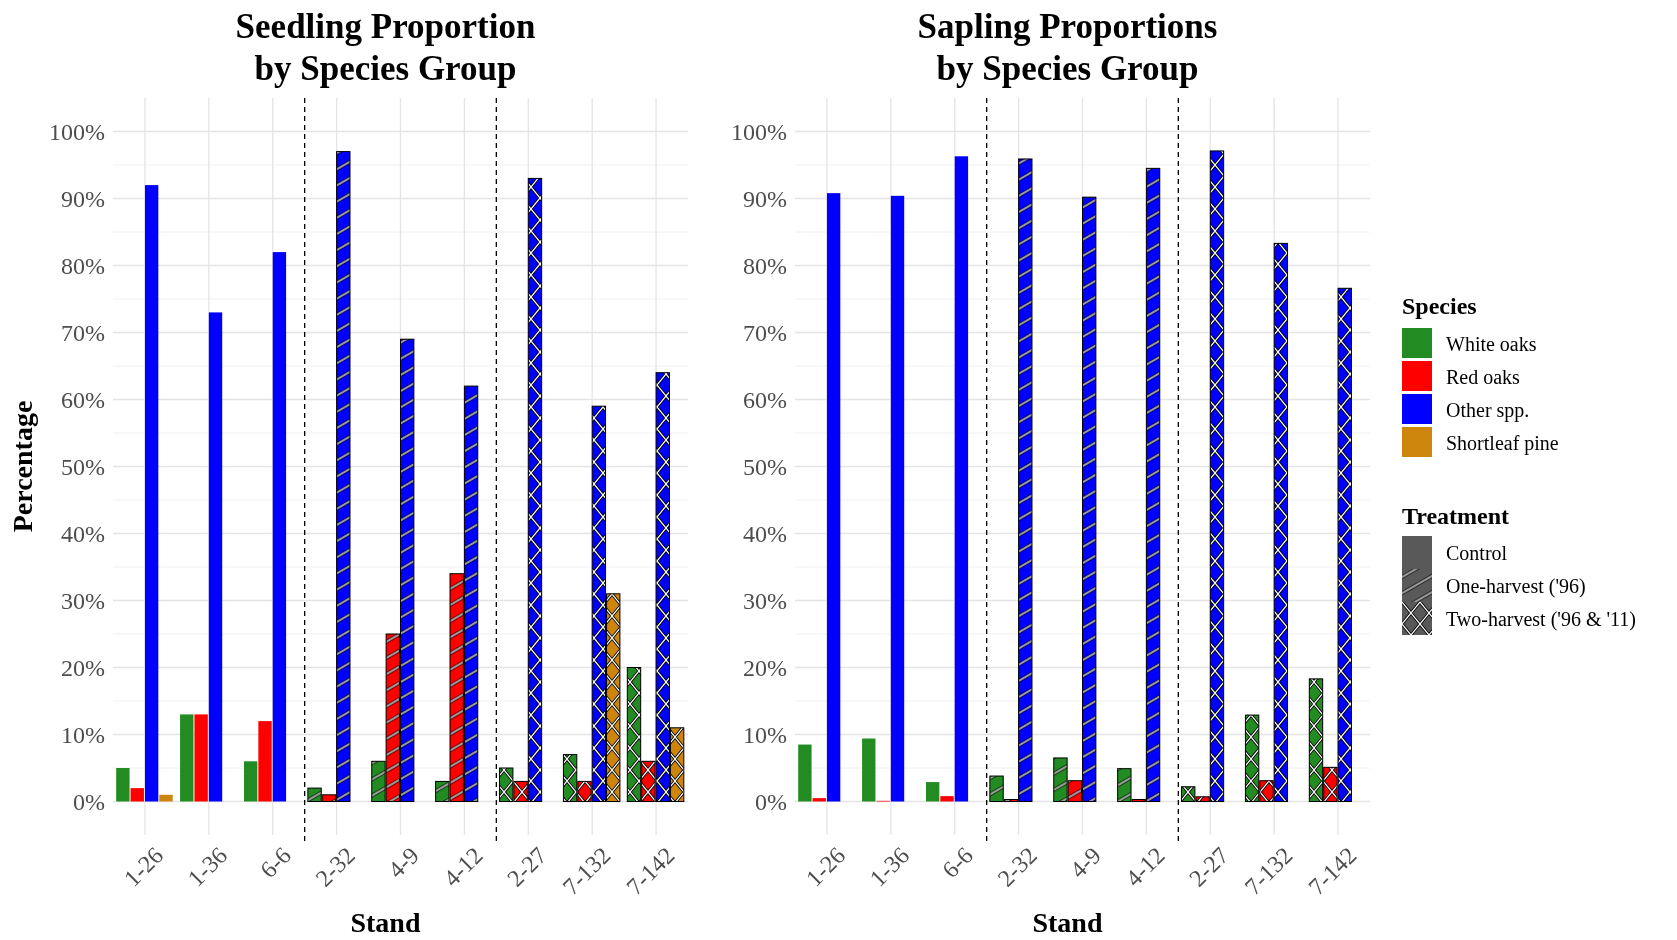 The image size is (1677, 940). What do you see at coordinates (1541, 619) in the screenshot?
I see `text: Two-harvest ('96 & '11)` at bounding box center [1541, 619].